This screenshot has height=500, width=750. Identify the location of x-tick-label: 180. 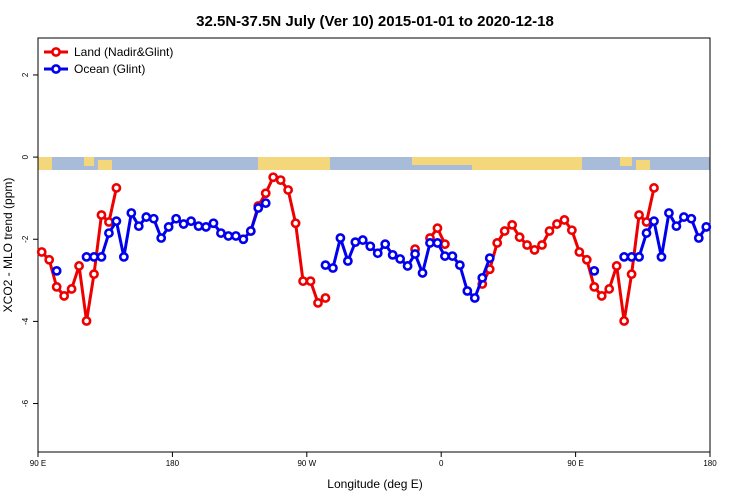
(710, 463).